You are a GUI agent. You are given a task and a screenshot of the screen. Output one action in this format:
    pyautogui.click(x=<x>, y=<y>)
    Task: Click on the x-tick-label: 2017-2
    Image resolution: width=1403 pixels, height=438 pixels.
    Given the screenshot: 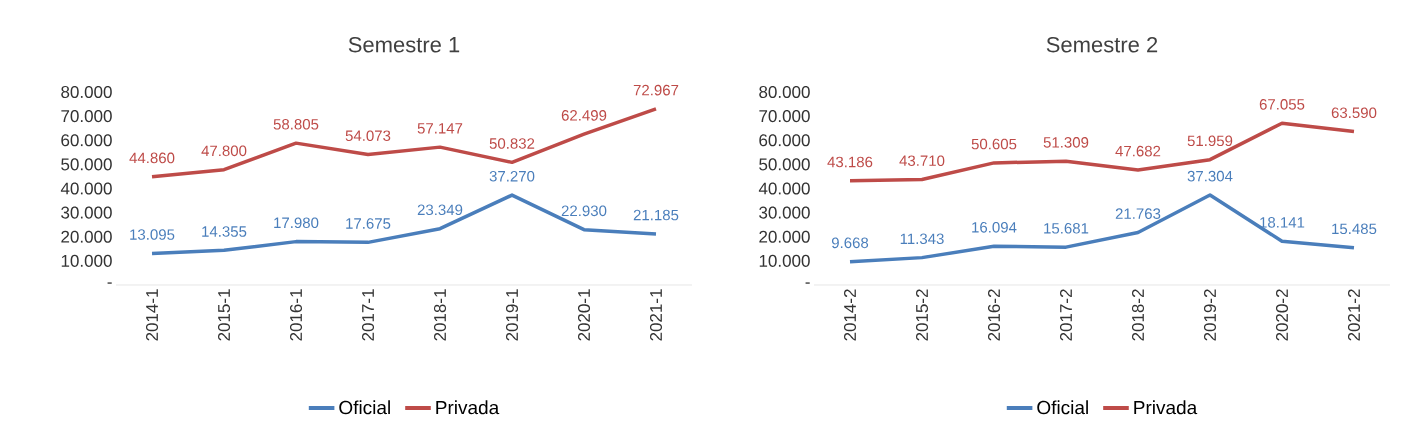 What is the action you would take?
    pyautogui.click(x=1066, y=315)
    